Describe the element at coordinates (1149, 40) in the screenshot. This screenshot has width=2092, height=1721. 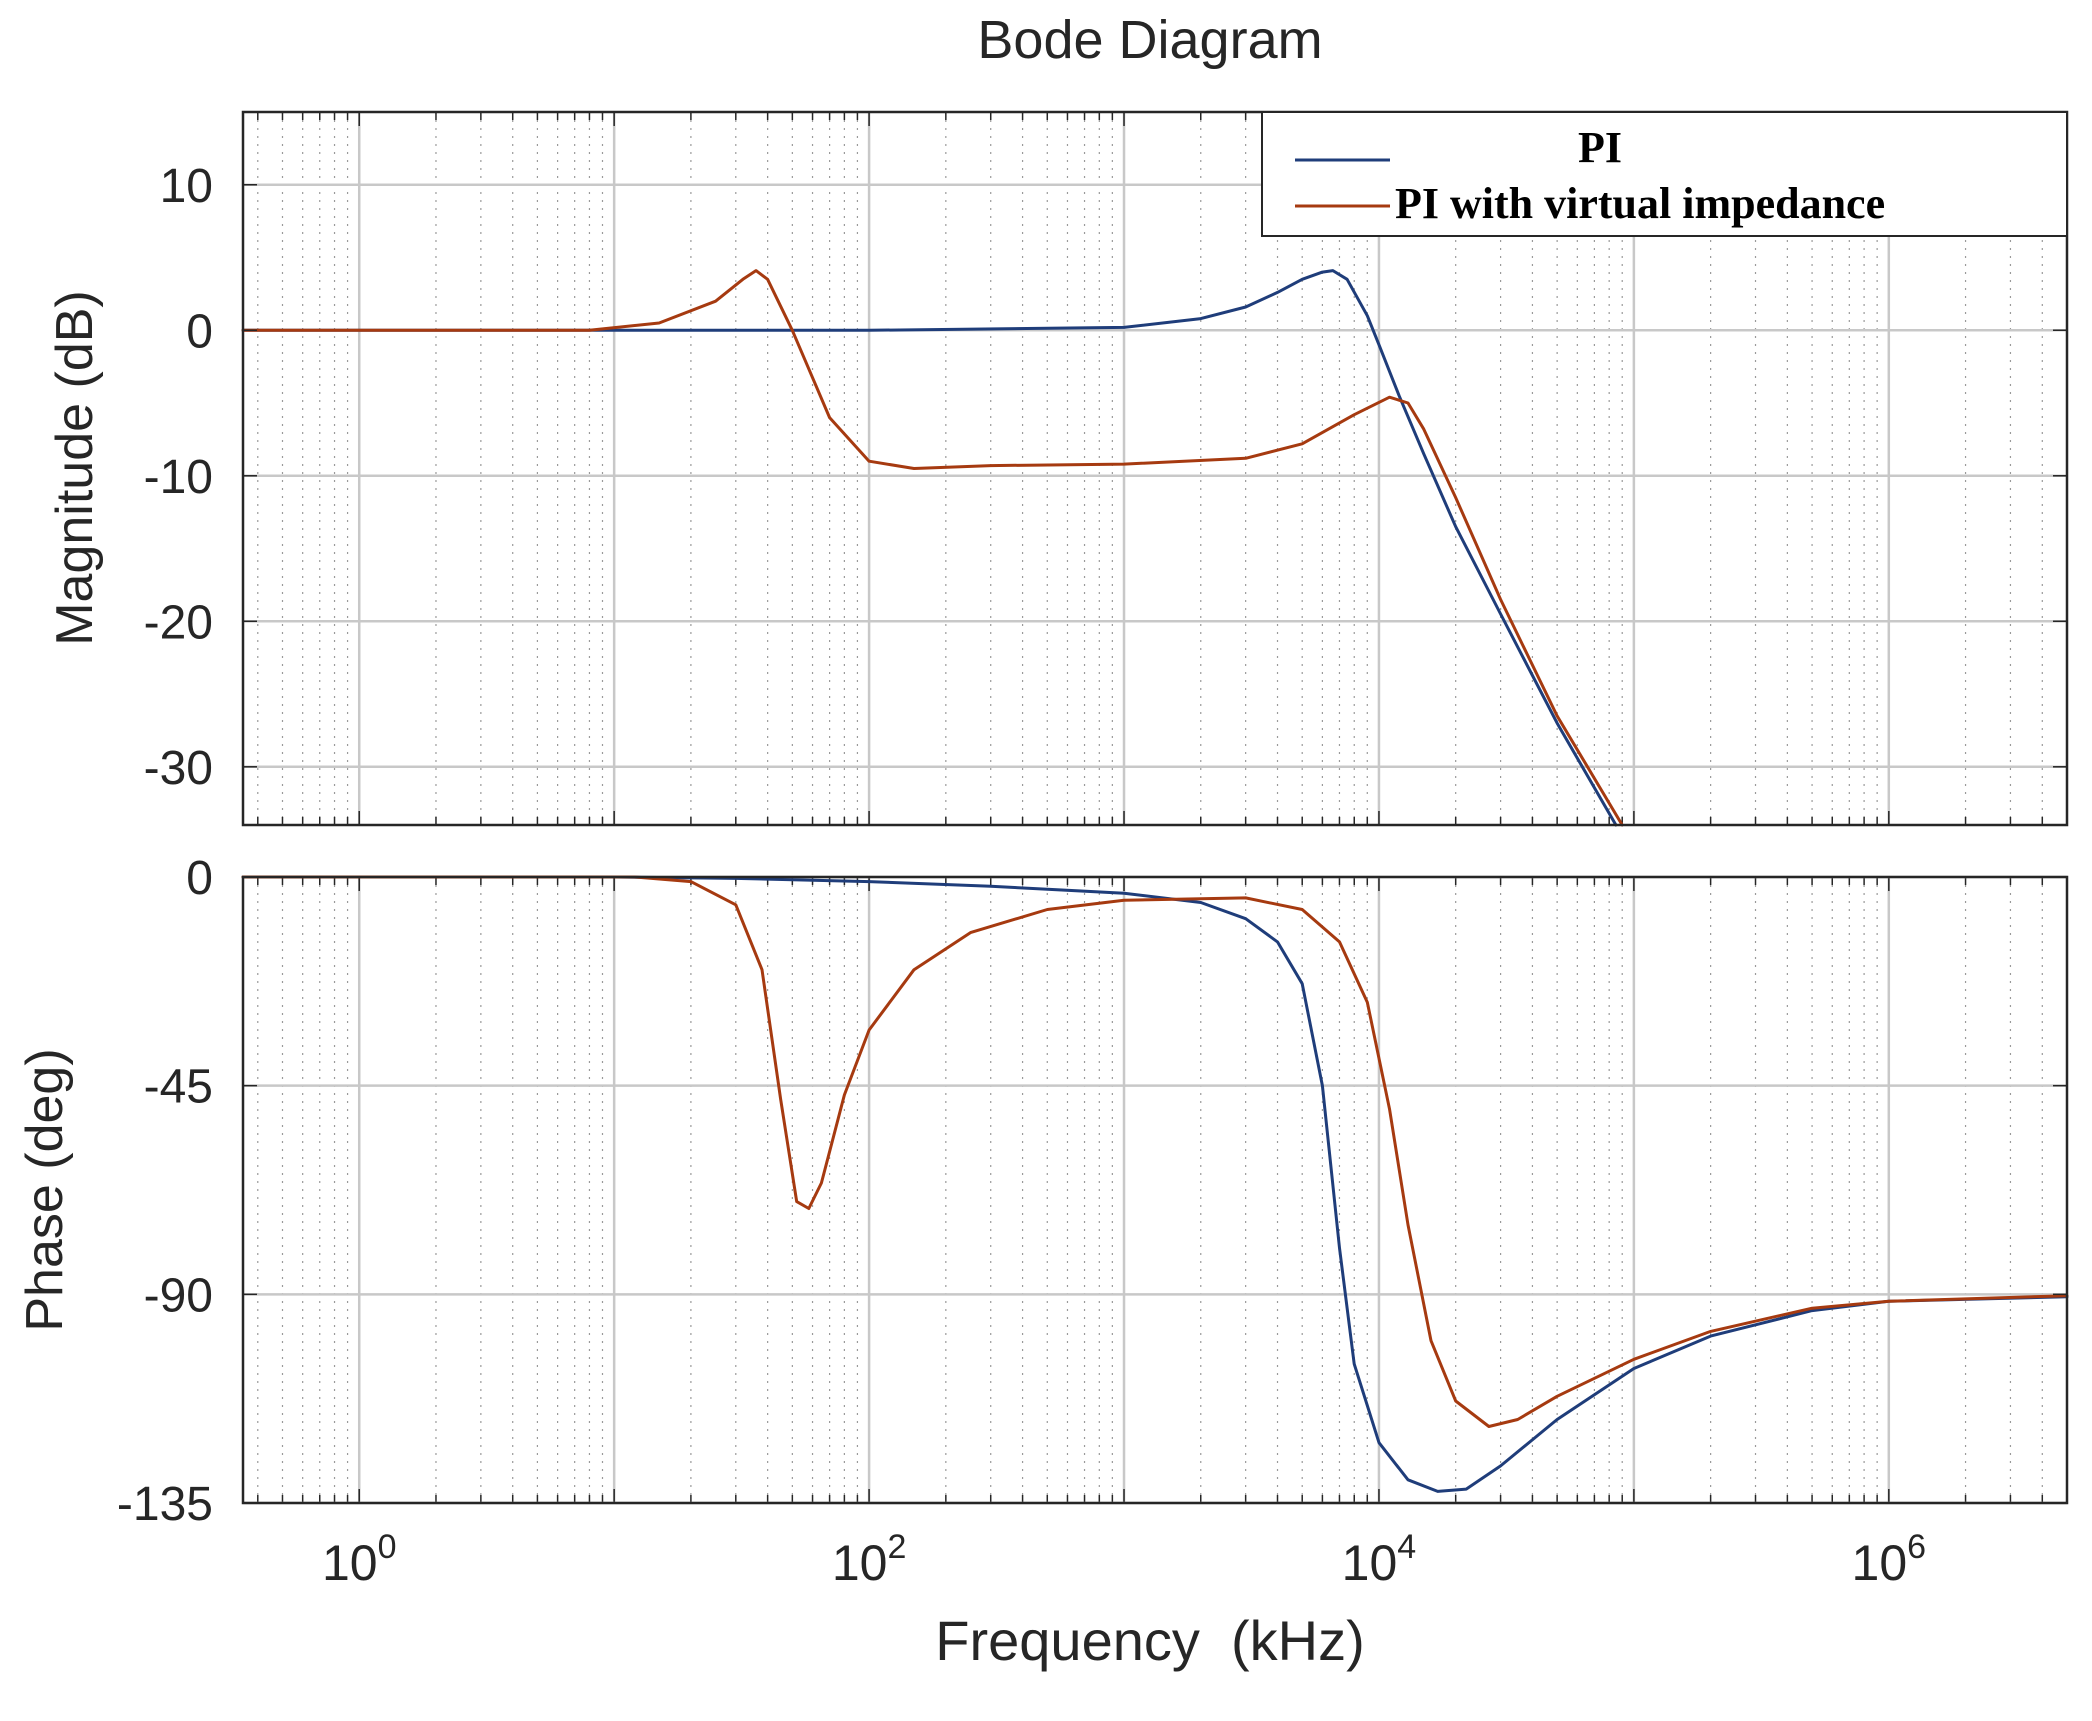
I see `chart-title: Bode Diagram` at that location.